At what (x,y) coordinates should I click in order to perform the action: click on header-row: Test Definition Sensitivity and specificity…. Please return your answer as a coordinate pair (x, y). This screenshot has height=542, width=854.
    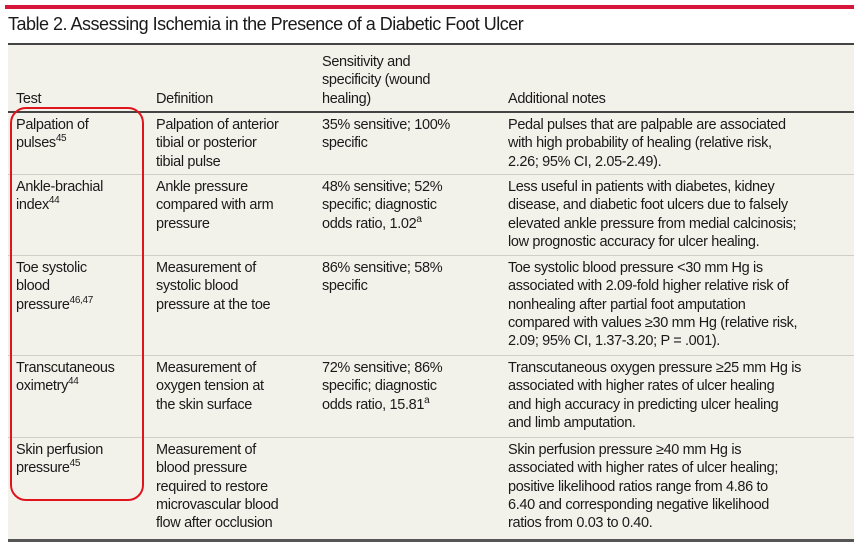
    Looking at the image, I should click on (431, 79).